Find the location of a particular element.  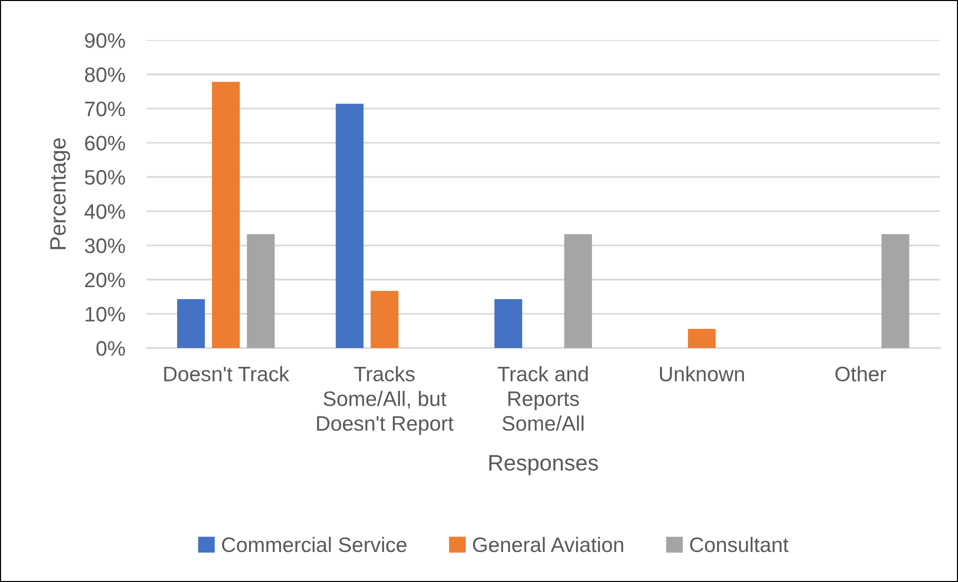

y-tick-label: 30% is located at coordinates (104, 246).